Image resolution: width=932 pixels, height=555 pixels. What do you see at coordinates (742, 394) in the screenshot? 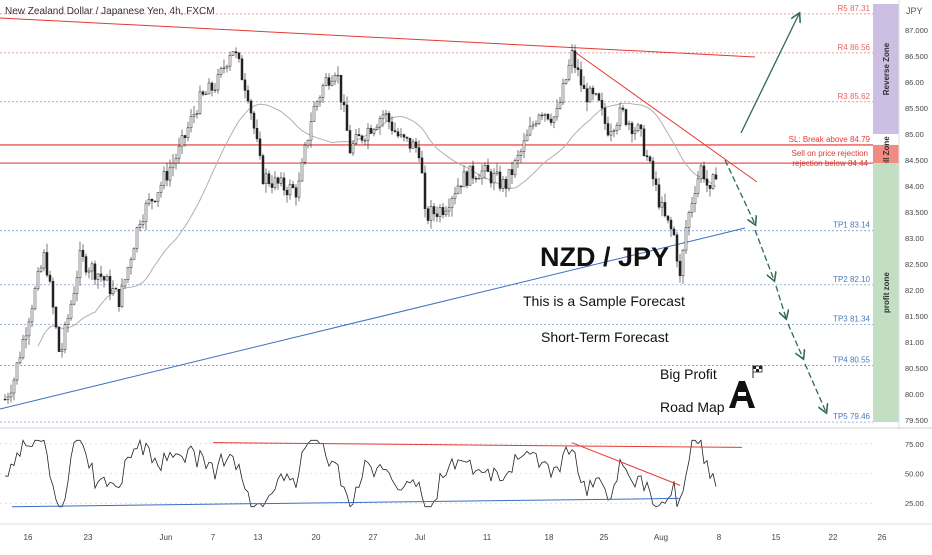
I see `brand-logo-icon` at bounding box center [742, 394].